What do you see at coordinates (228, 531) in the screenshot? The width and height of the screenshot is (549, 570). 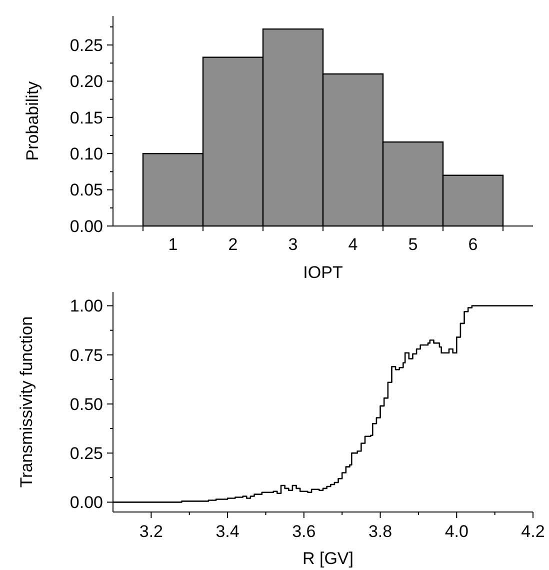 I see `x-tick-label: 3.4` at bounding box center [228, 531].